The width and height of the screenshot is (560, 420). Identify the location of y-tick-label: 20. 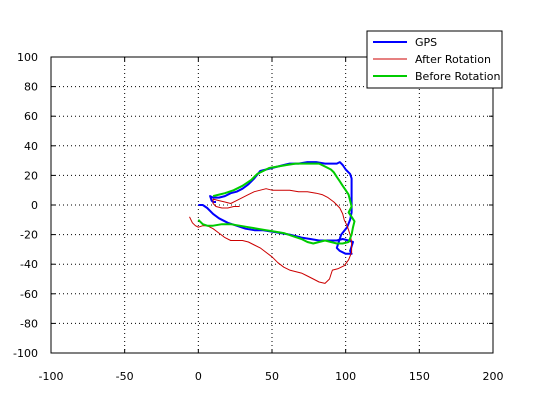
(31, 175).